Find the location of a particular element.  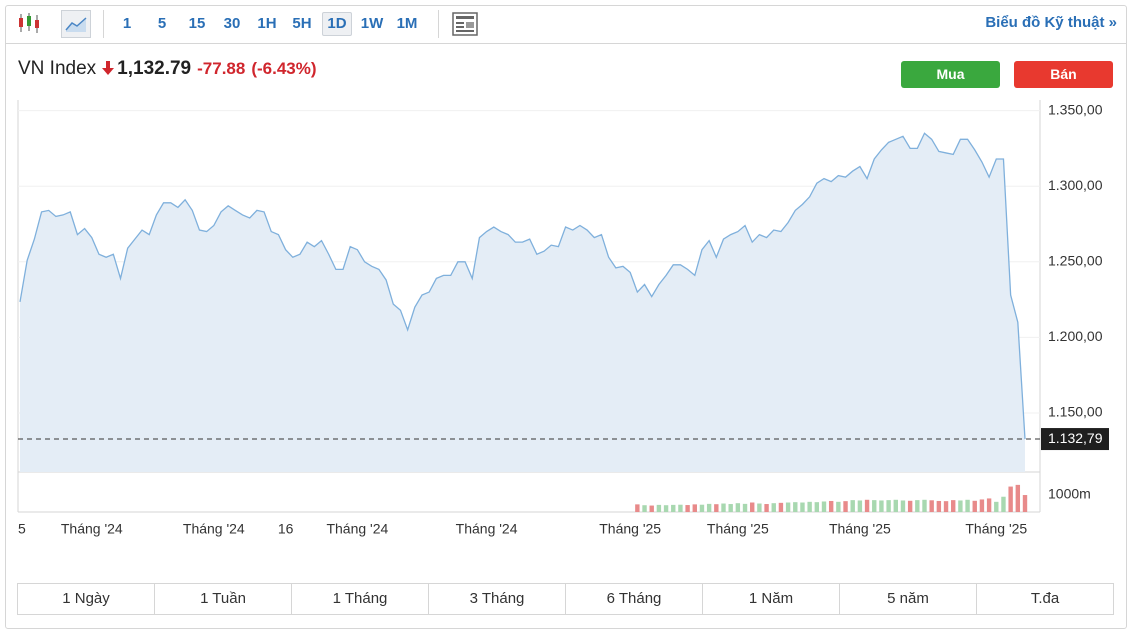

instrument-name: VN Index is located at coordinates (57, 68).